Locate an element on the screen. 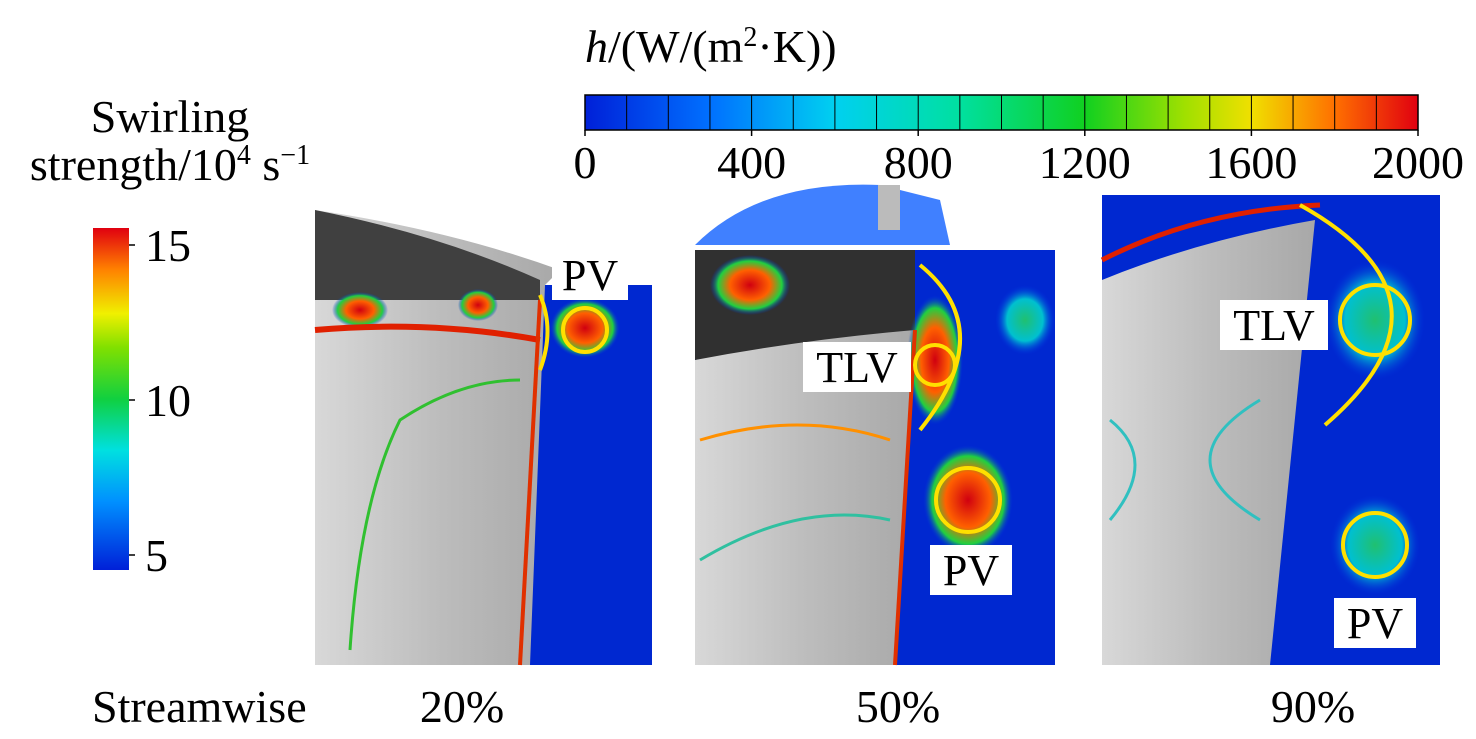 The image size is (1476, 739). panel-90: TLV PV is located at coordinates (1270, 430).